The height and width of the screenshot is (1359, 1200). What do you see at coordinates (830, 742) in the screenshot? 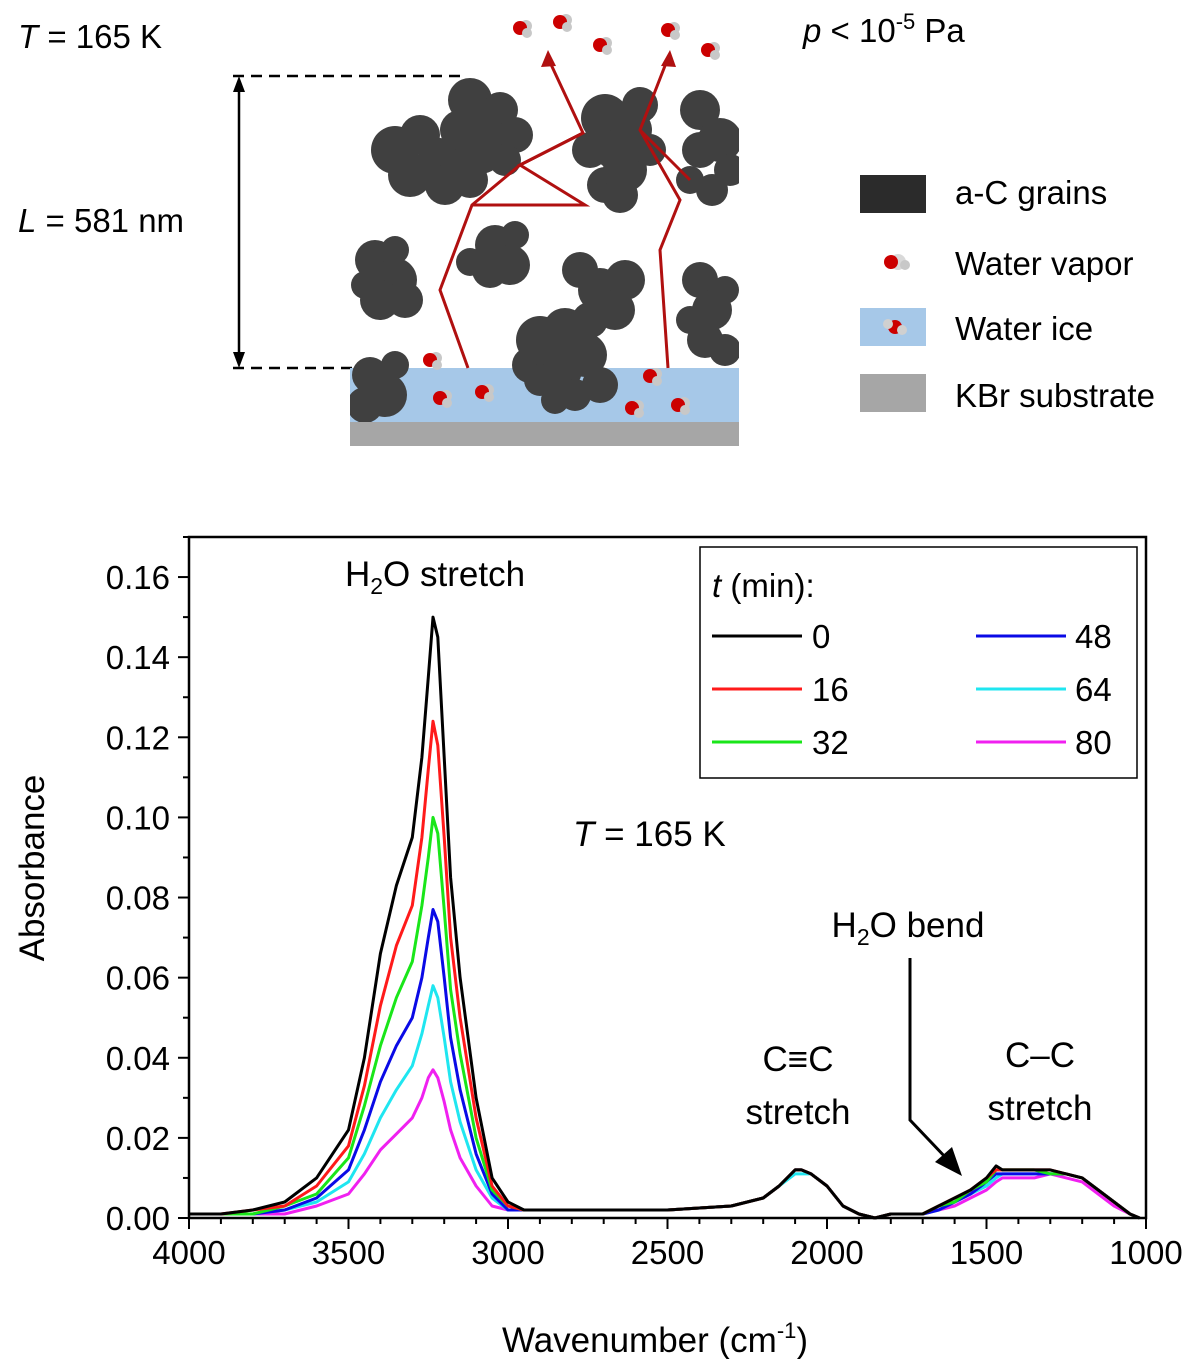
I see `legend-label-32: 32` at bounding box center [830, 742].